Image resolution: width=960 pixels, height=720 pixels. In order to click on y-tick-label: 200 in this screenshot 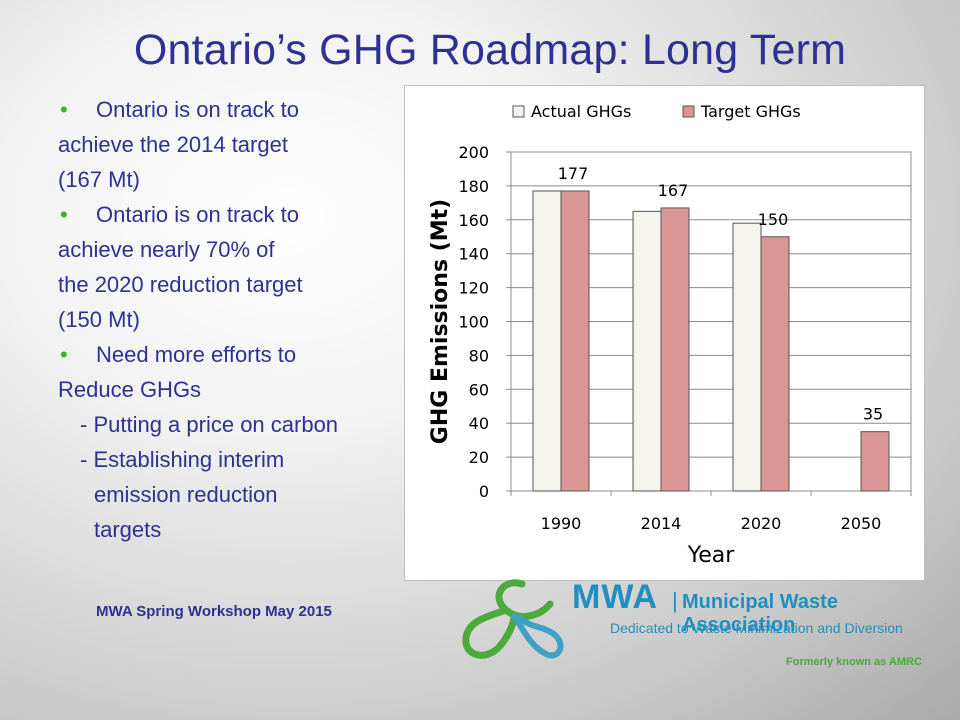, I will do `click(473, 152)`.